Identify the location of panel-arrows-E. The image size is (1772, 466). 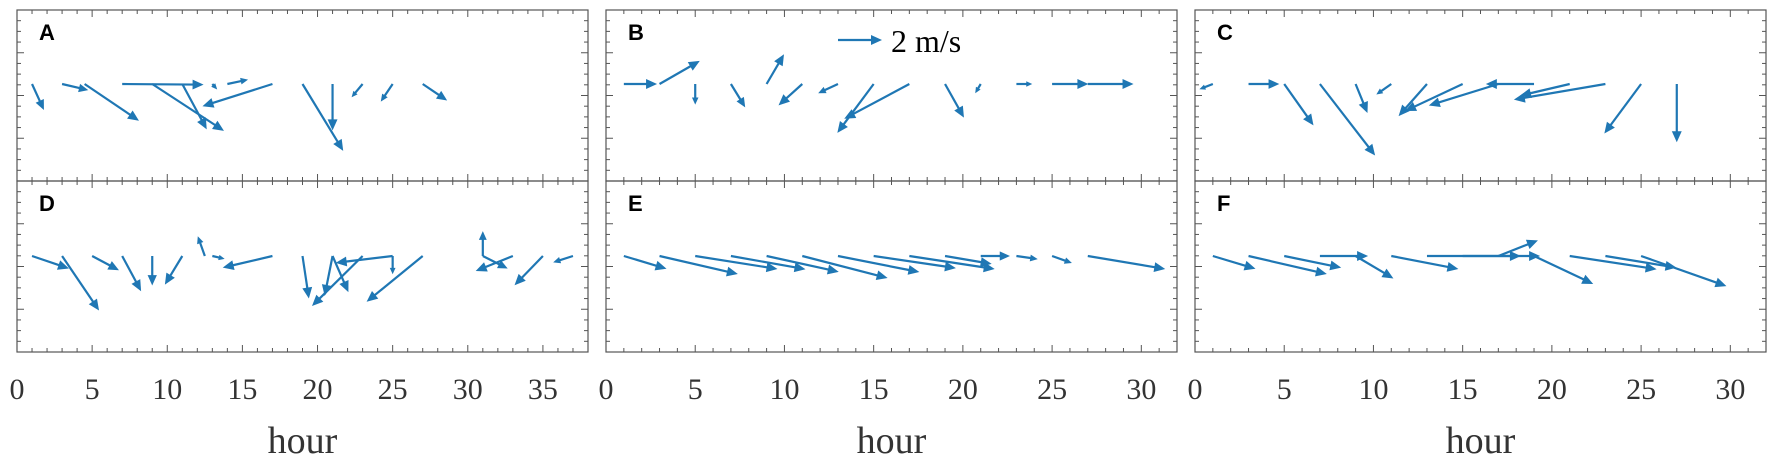
(894, 266).